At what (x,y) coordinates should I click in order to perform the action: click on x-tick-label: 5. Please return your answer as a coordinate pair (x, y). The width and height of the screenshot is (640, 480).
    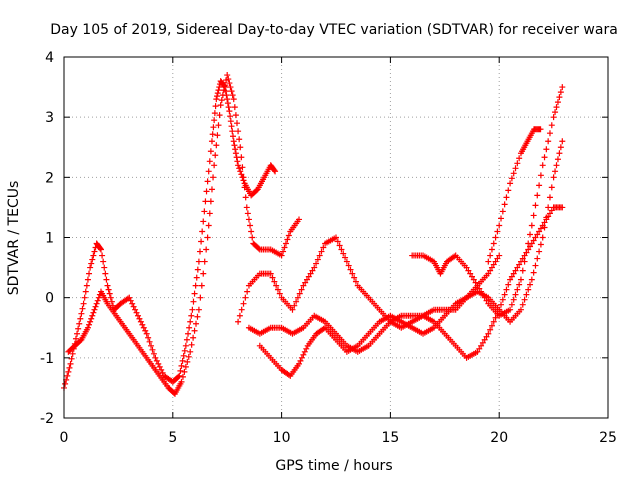
    Looking at the image, I should click on (172, 438).